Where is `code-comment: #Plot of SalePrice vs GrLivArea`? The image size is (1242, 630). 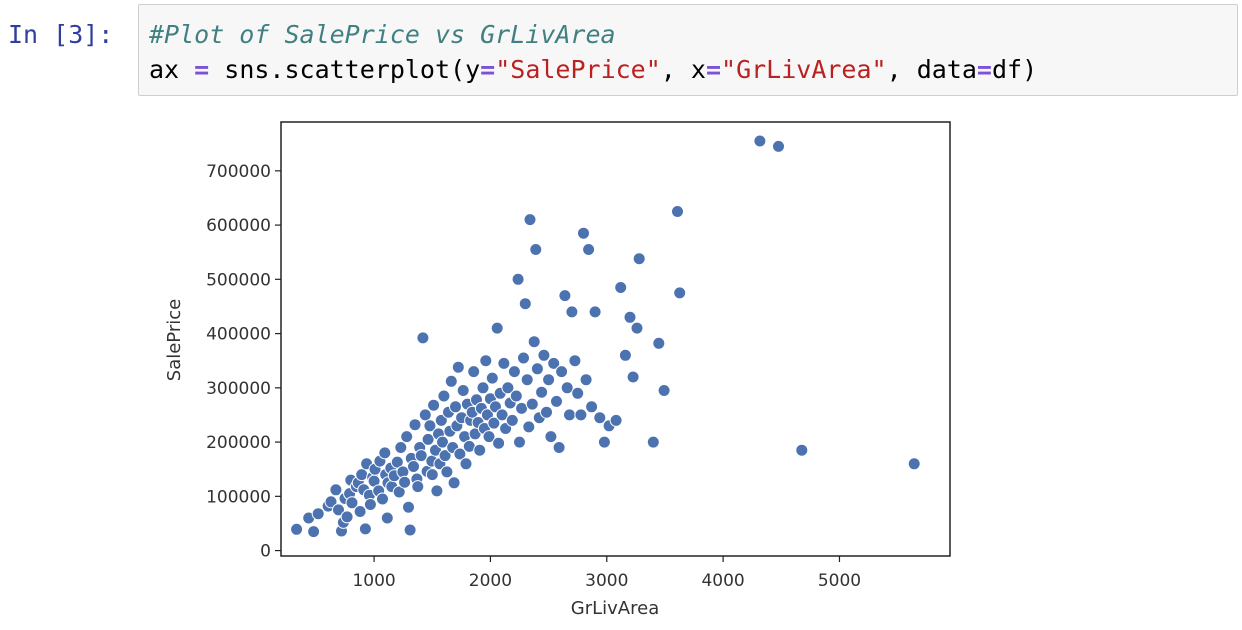
code-comment: #Plot of SalePrice vs GrLivArea is located at coordinates (382, 34).